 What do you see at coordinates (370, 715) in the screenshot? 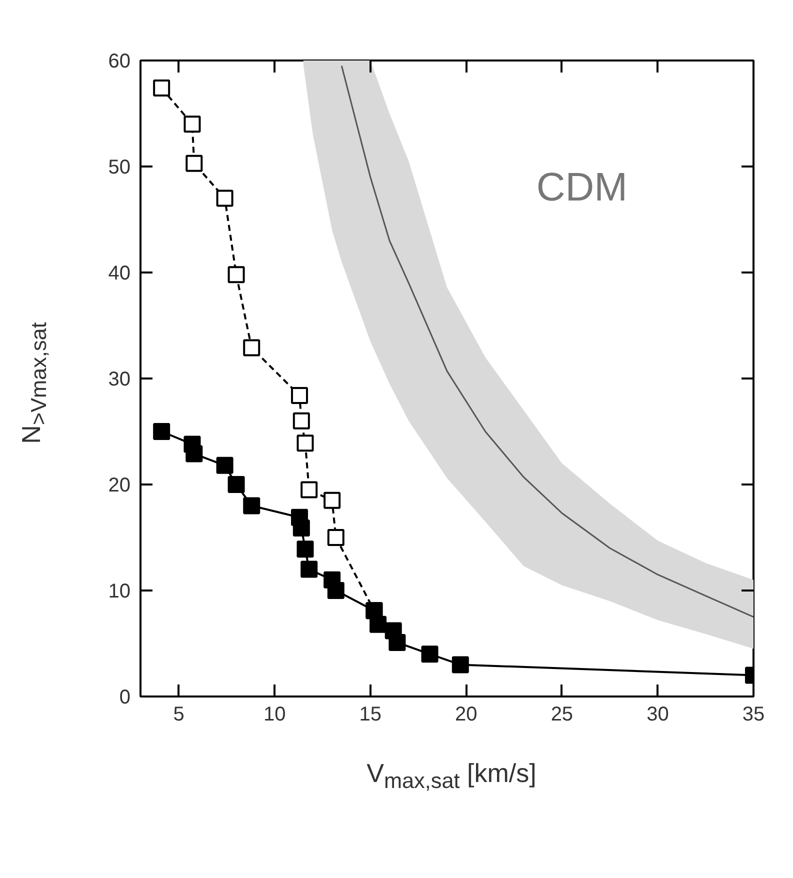
I see `x-tick-label: 15` at bounding box center [370, 715].